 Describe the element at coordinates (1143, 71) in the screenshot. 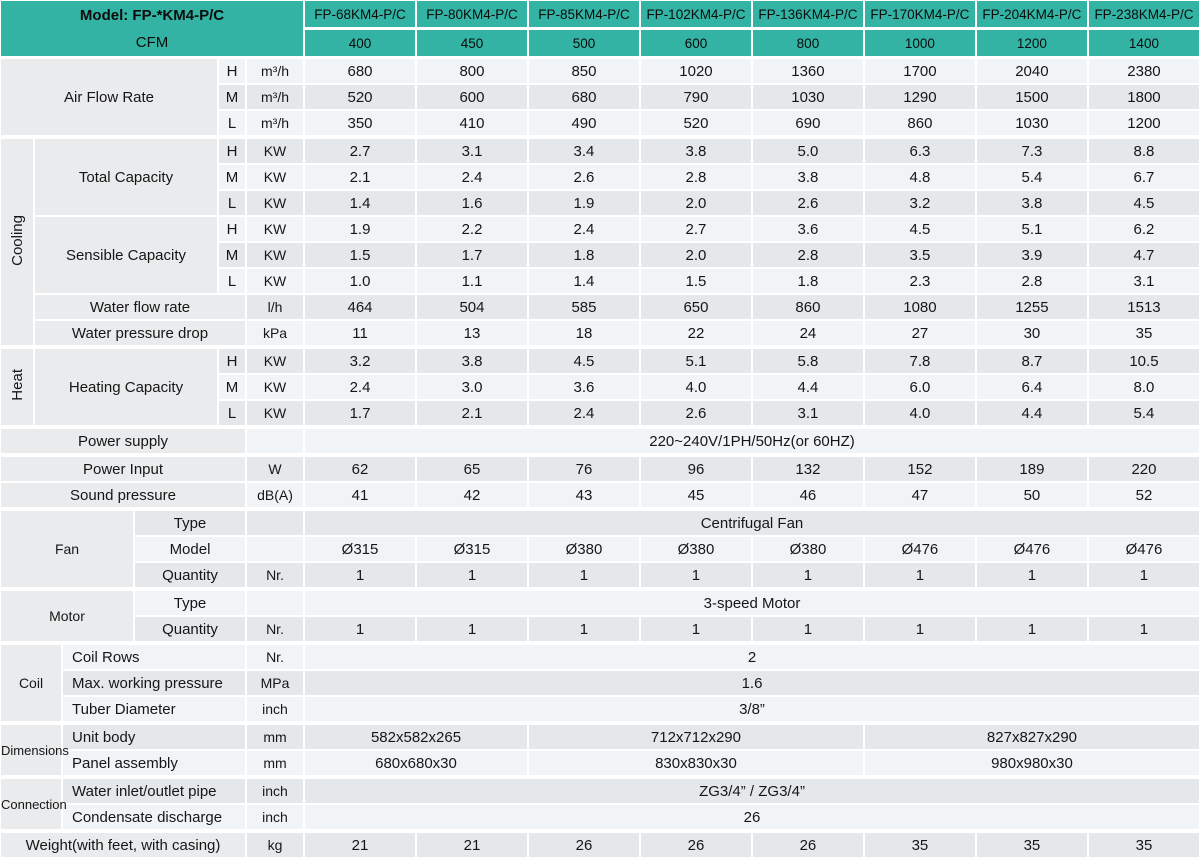

I see `value-cell: 2380` at that location.